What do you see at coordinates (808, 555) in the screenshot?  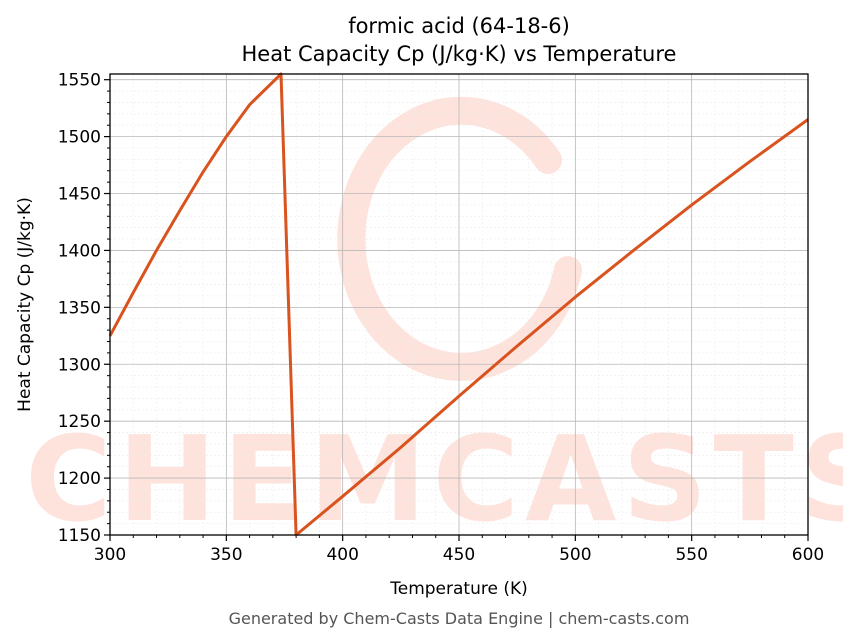 I see `x-tick-label: 600` at bounding box center [808, 555].